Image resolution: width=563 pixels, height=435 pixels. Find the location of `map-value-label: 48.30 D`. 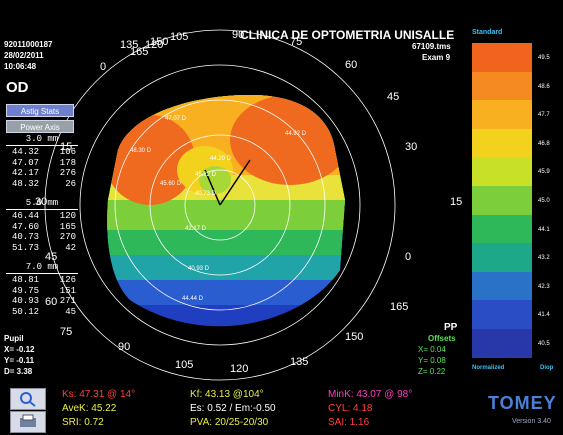

map-value-label: 48.30 D is located at coordinates (141, 151).